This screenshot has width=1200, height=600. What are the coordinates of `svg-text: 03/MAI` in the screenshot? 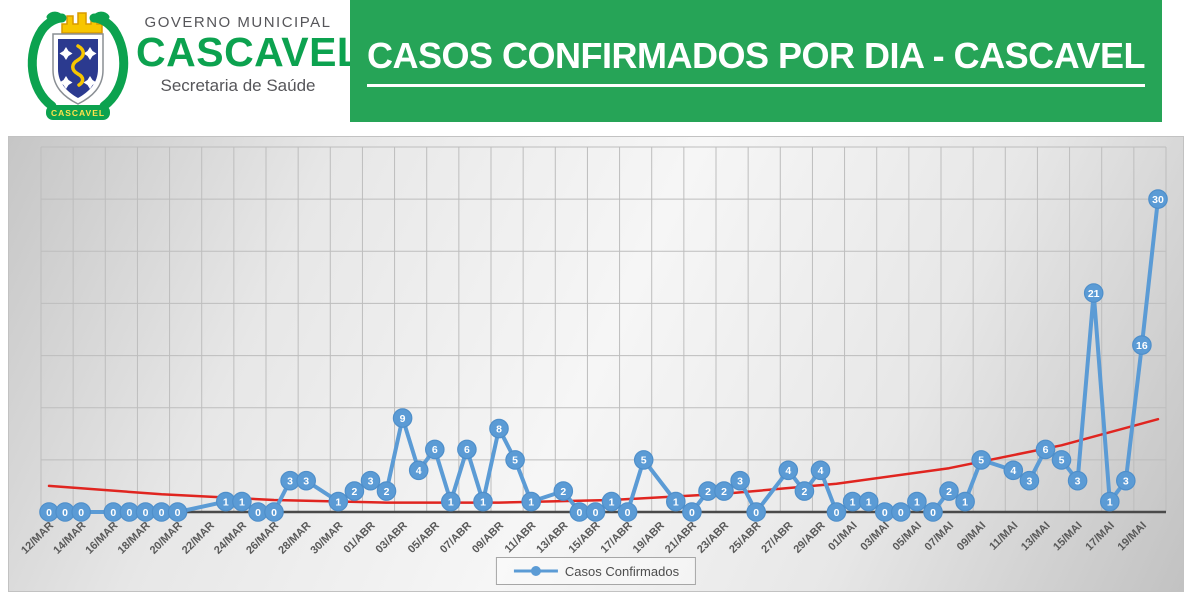 It's located at (875, 537).